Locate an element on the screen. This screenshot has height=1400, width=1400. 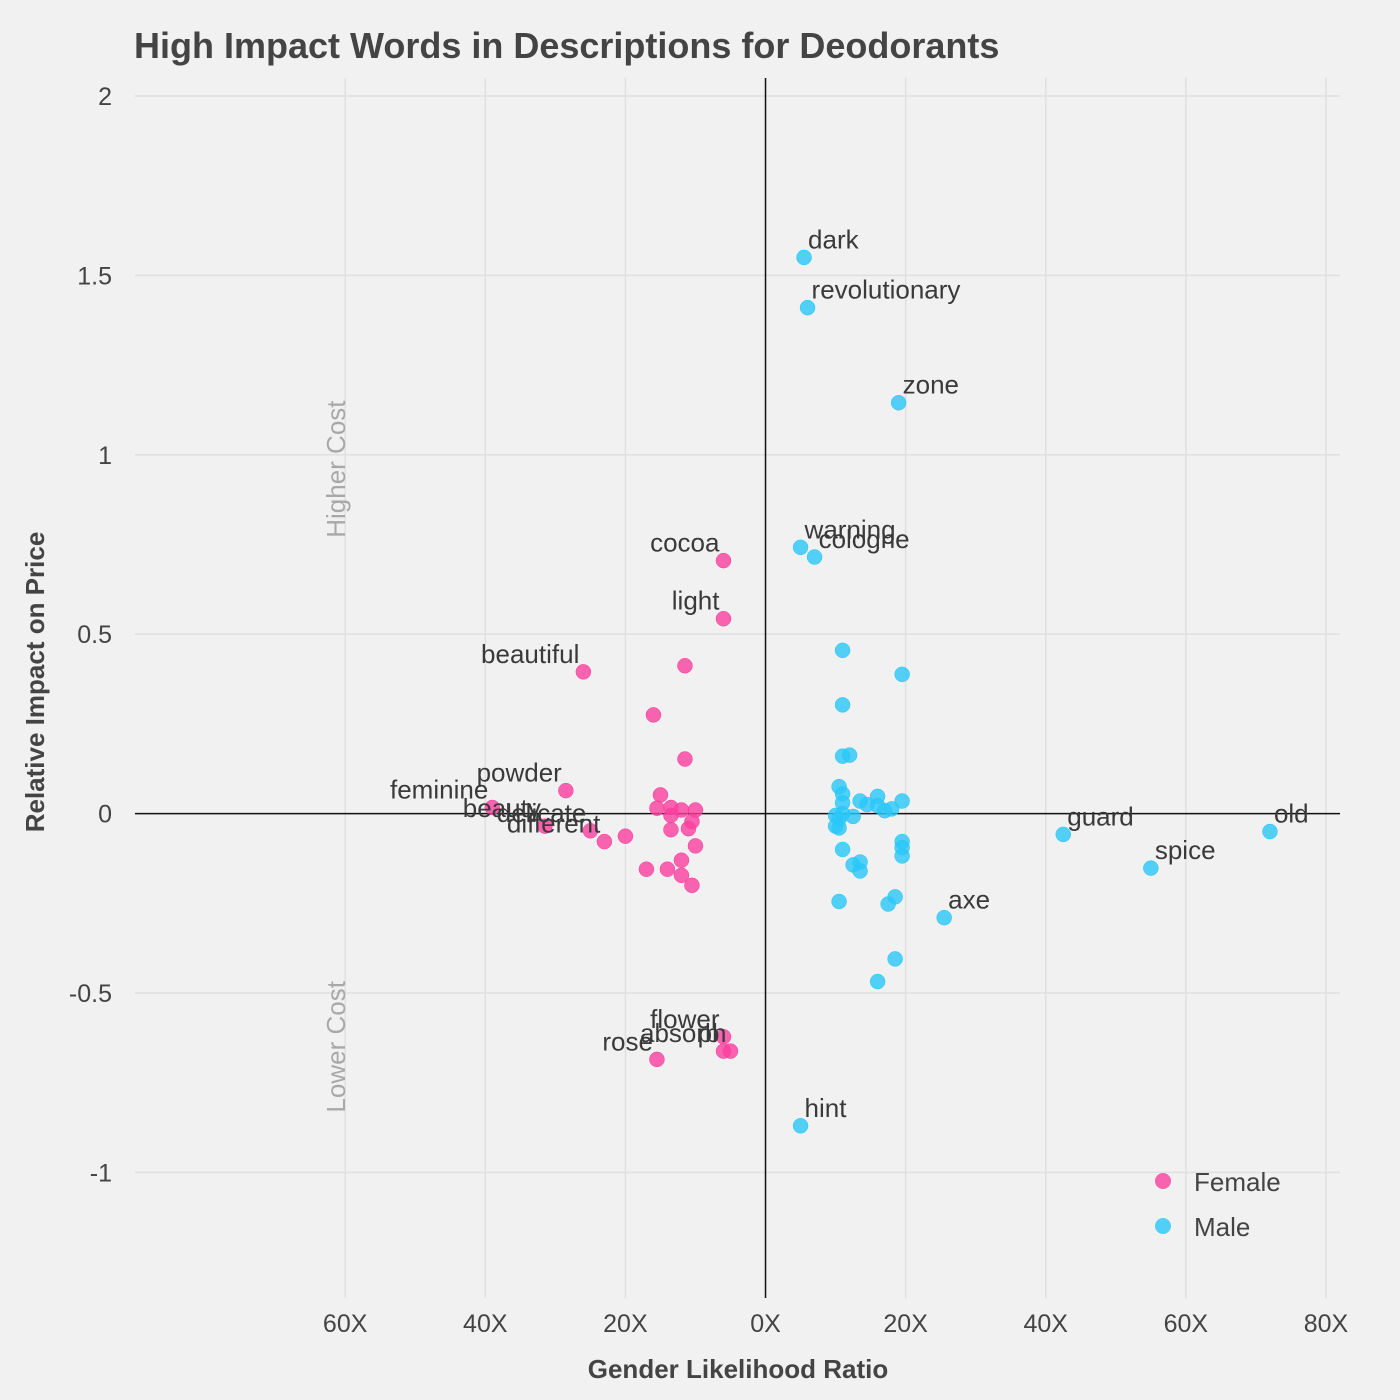
y-tick-label: 1 is located at coordinates (105, 456).